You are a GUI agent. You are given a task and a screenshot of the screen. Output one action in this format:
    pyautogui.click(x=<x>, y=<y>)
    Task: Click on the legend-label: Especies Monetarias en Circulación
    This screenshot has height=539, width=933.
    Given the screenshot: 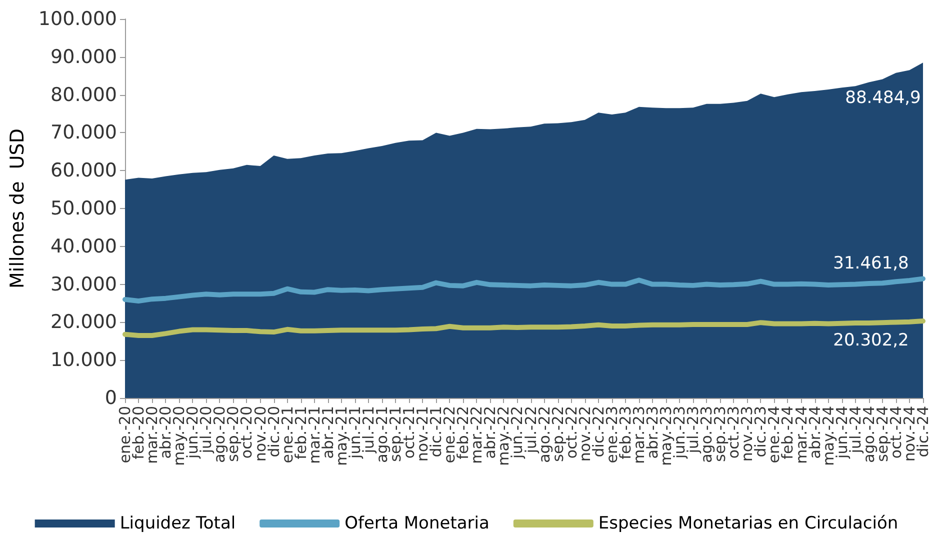 What is the action you would take?
    pyautogui.click(x=748, y=524)
    